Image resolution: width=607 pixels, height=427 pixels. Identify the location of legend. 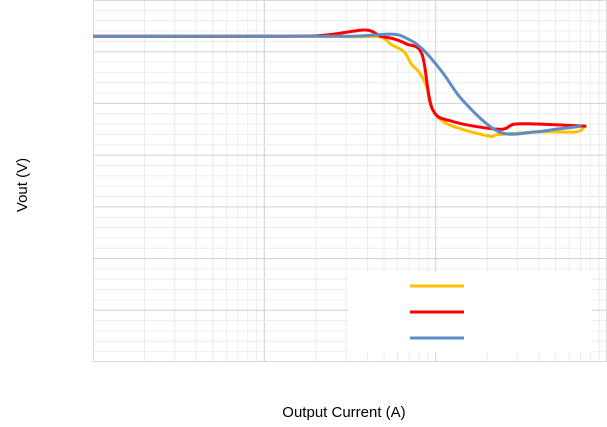
(470, 312).